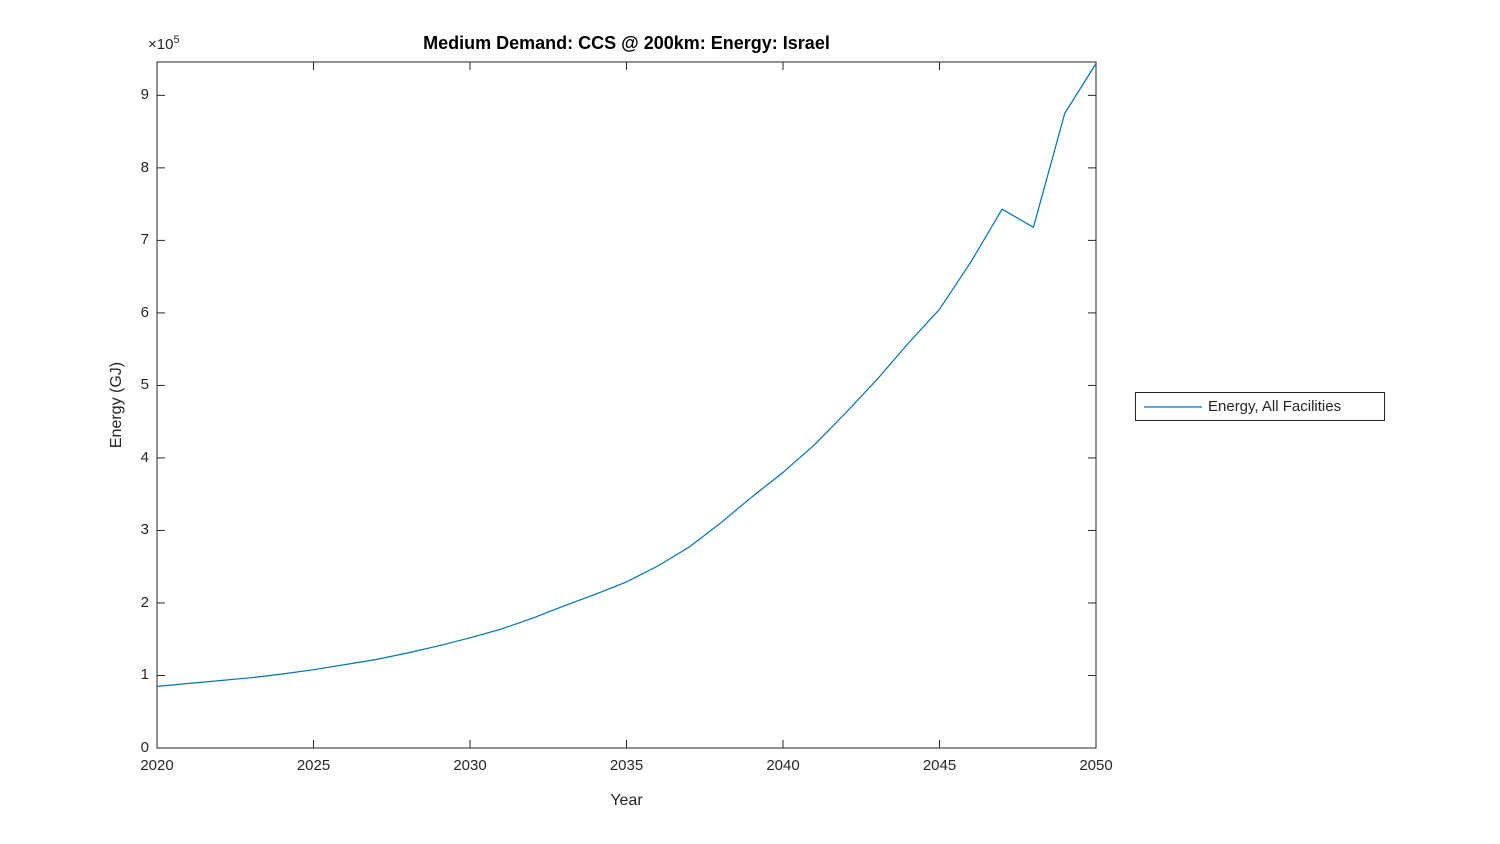  What do you see at coordinates (1096, 765) in the screenshot?
I see `x-tick-label: 2050` at bounding box center [1096, 765].